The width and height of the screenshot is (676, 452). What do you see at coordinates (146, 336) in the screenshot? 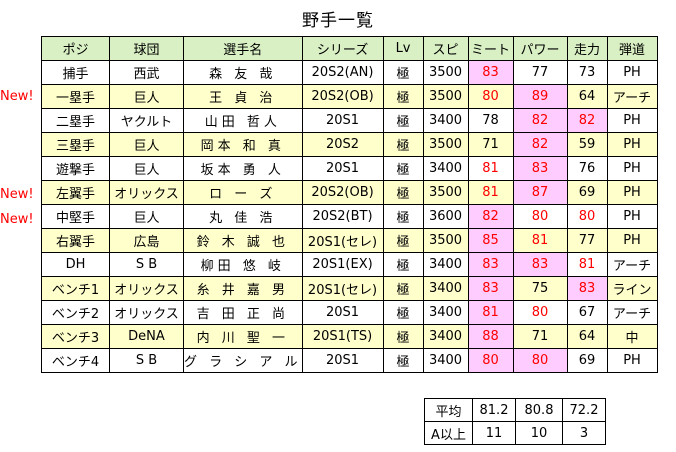
I see `team-cell: DeNA` at bounding box center [146, 336].